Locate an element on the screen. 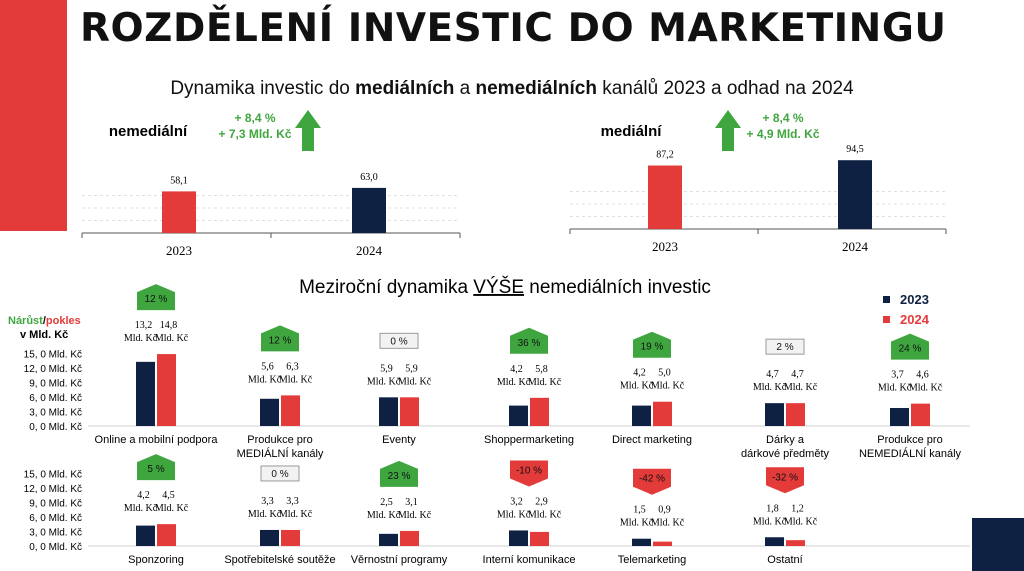 The height and width of the screenshot is (571, 1024). data-label-2024-group-5: 4,7 is located at coordinates (797, 374).